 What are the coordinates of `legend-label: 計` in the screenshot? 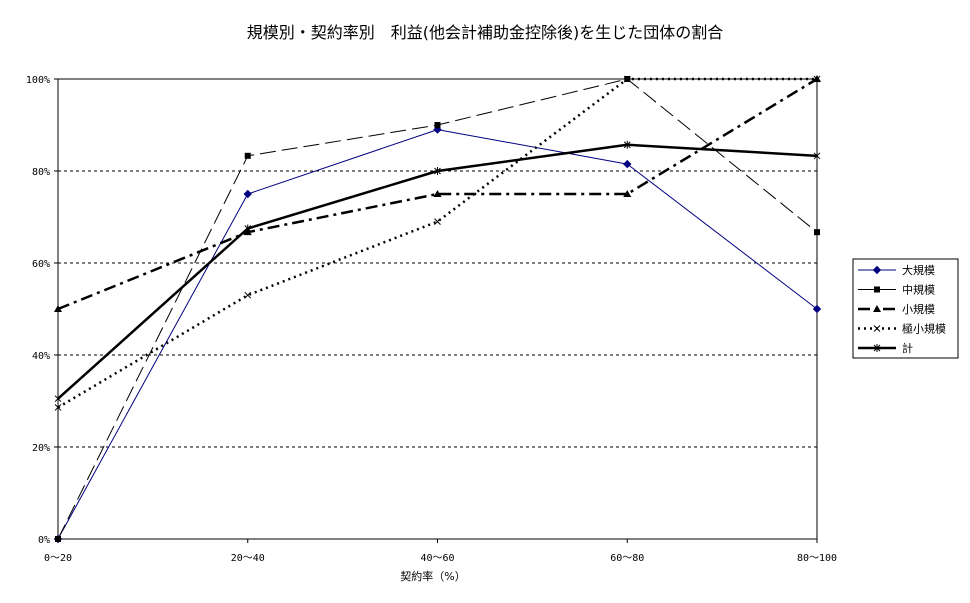 It's located at (907, 348).